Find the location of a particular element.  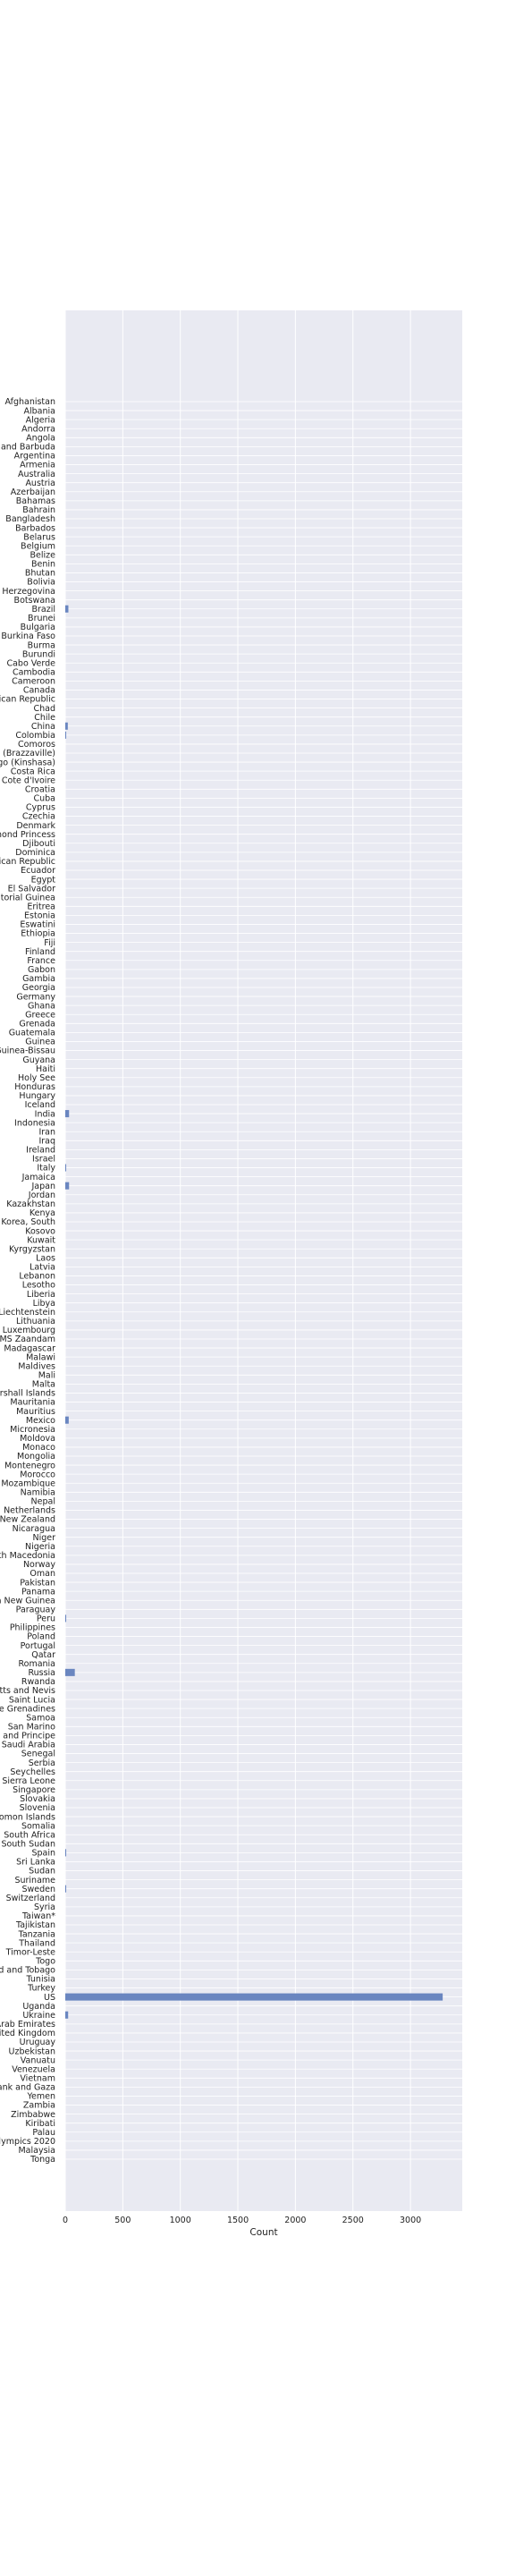

bar-colombia is located at coordinates (65, 735).